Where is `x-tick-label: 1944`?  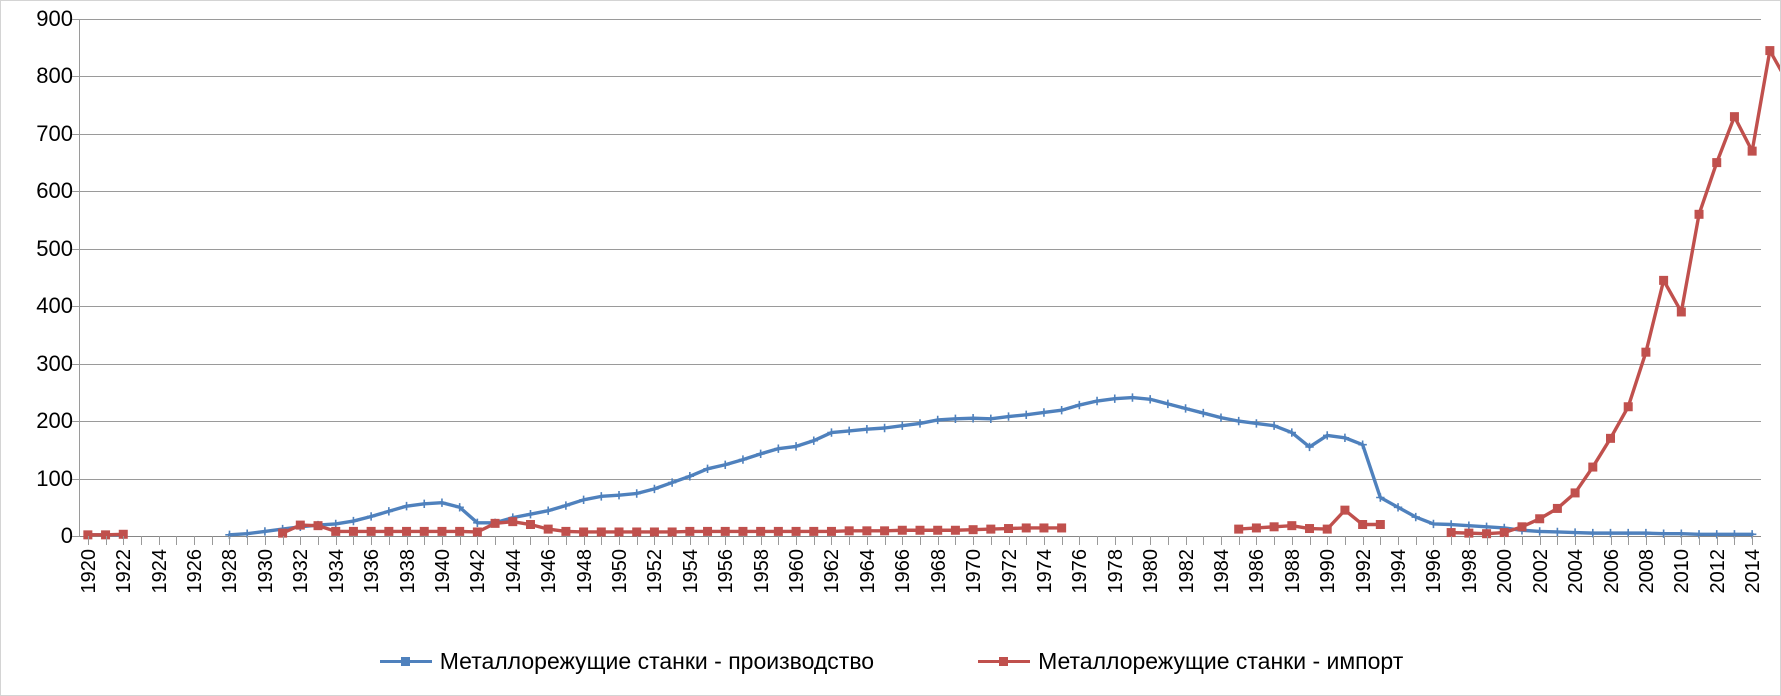
x-tick-label: 1944 is located at coordinates (513, 571).